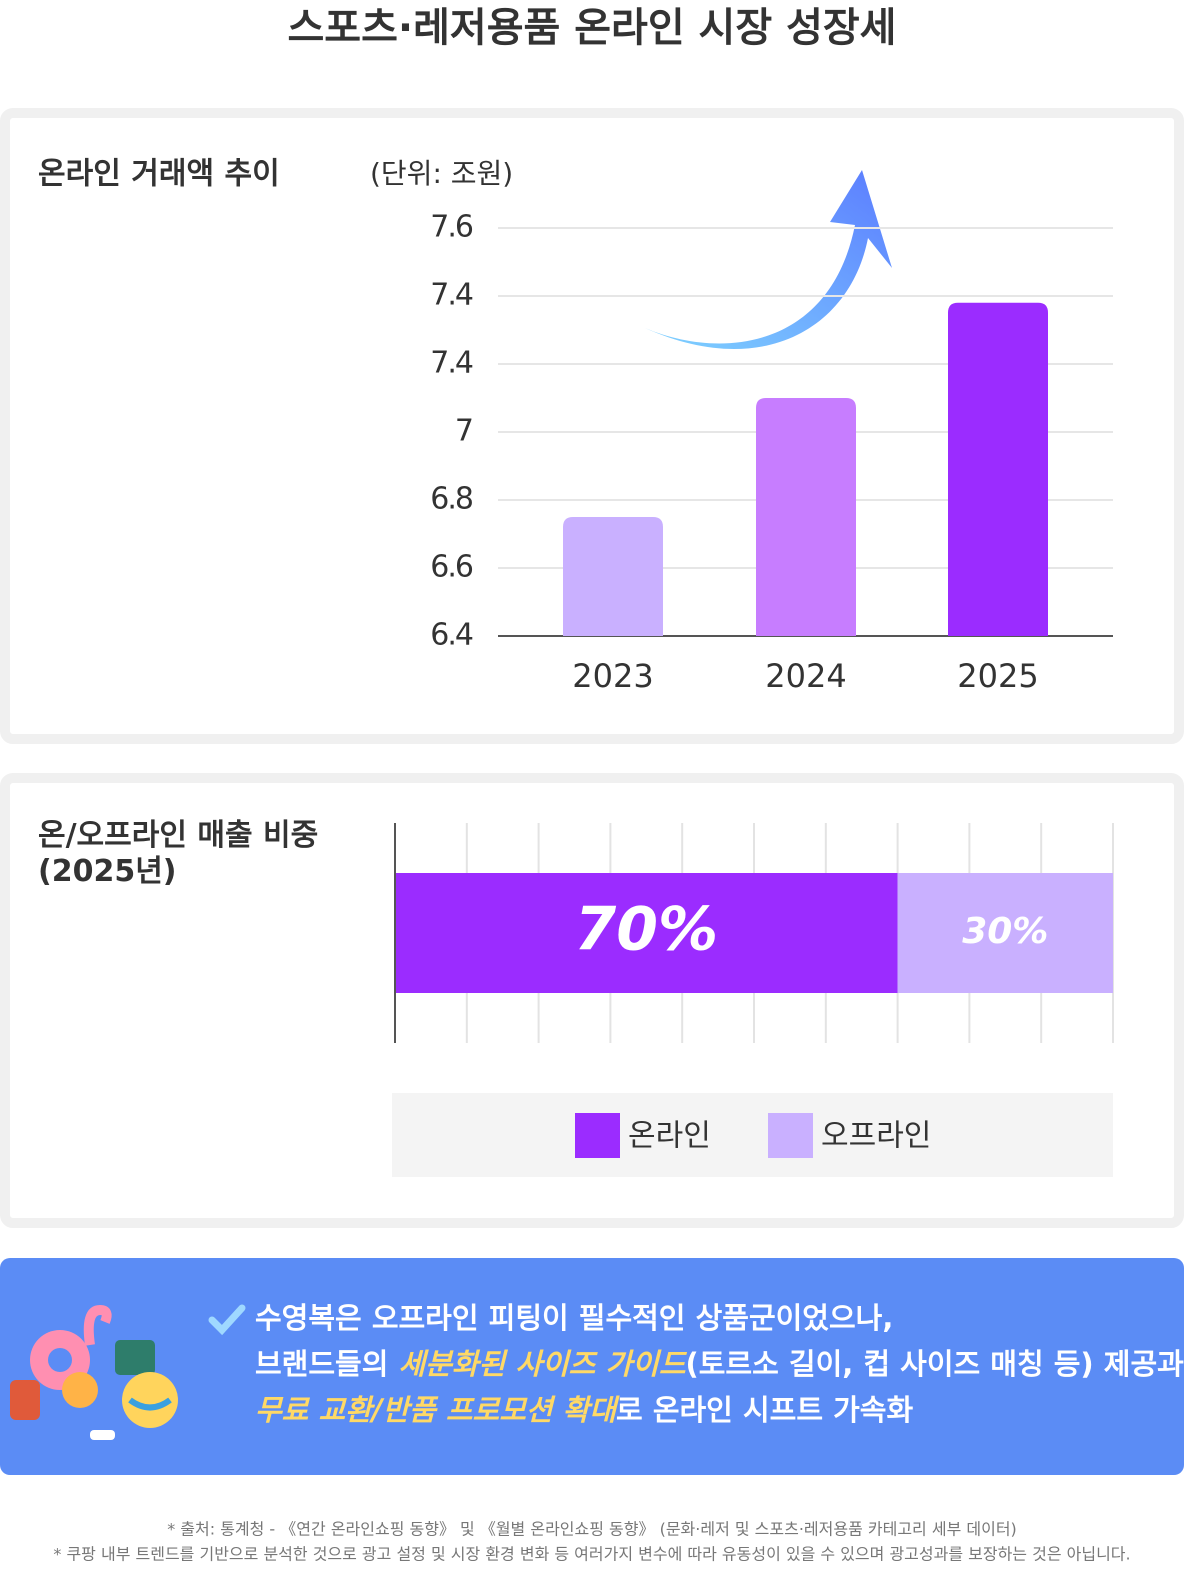 The image size is (1200, 1589). Describe the element at coordinates (997, 676) in the screenshot. I see `x-tick-label: 2025` at that location.